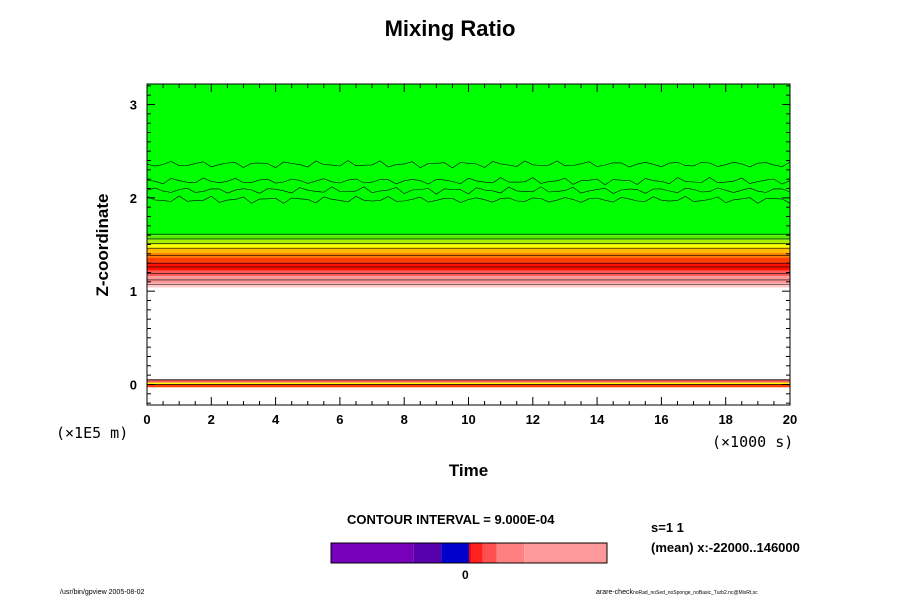  I want to click on y-axis-label: Z-coordinate, so click(102, 245).